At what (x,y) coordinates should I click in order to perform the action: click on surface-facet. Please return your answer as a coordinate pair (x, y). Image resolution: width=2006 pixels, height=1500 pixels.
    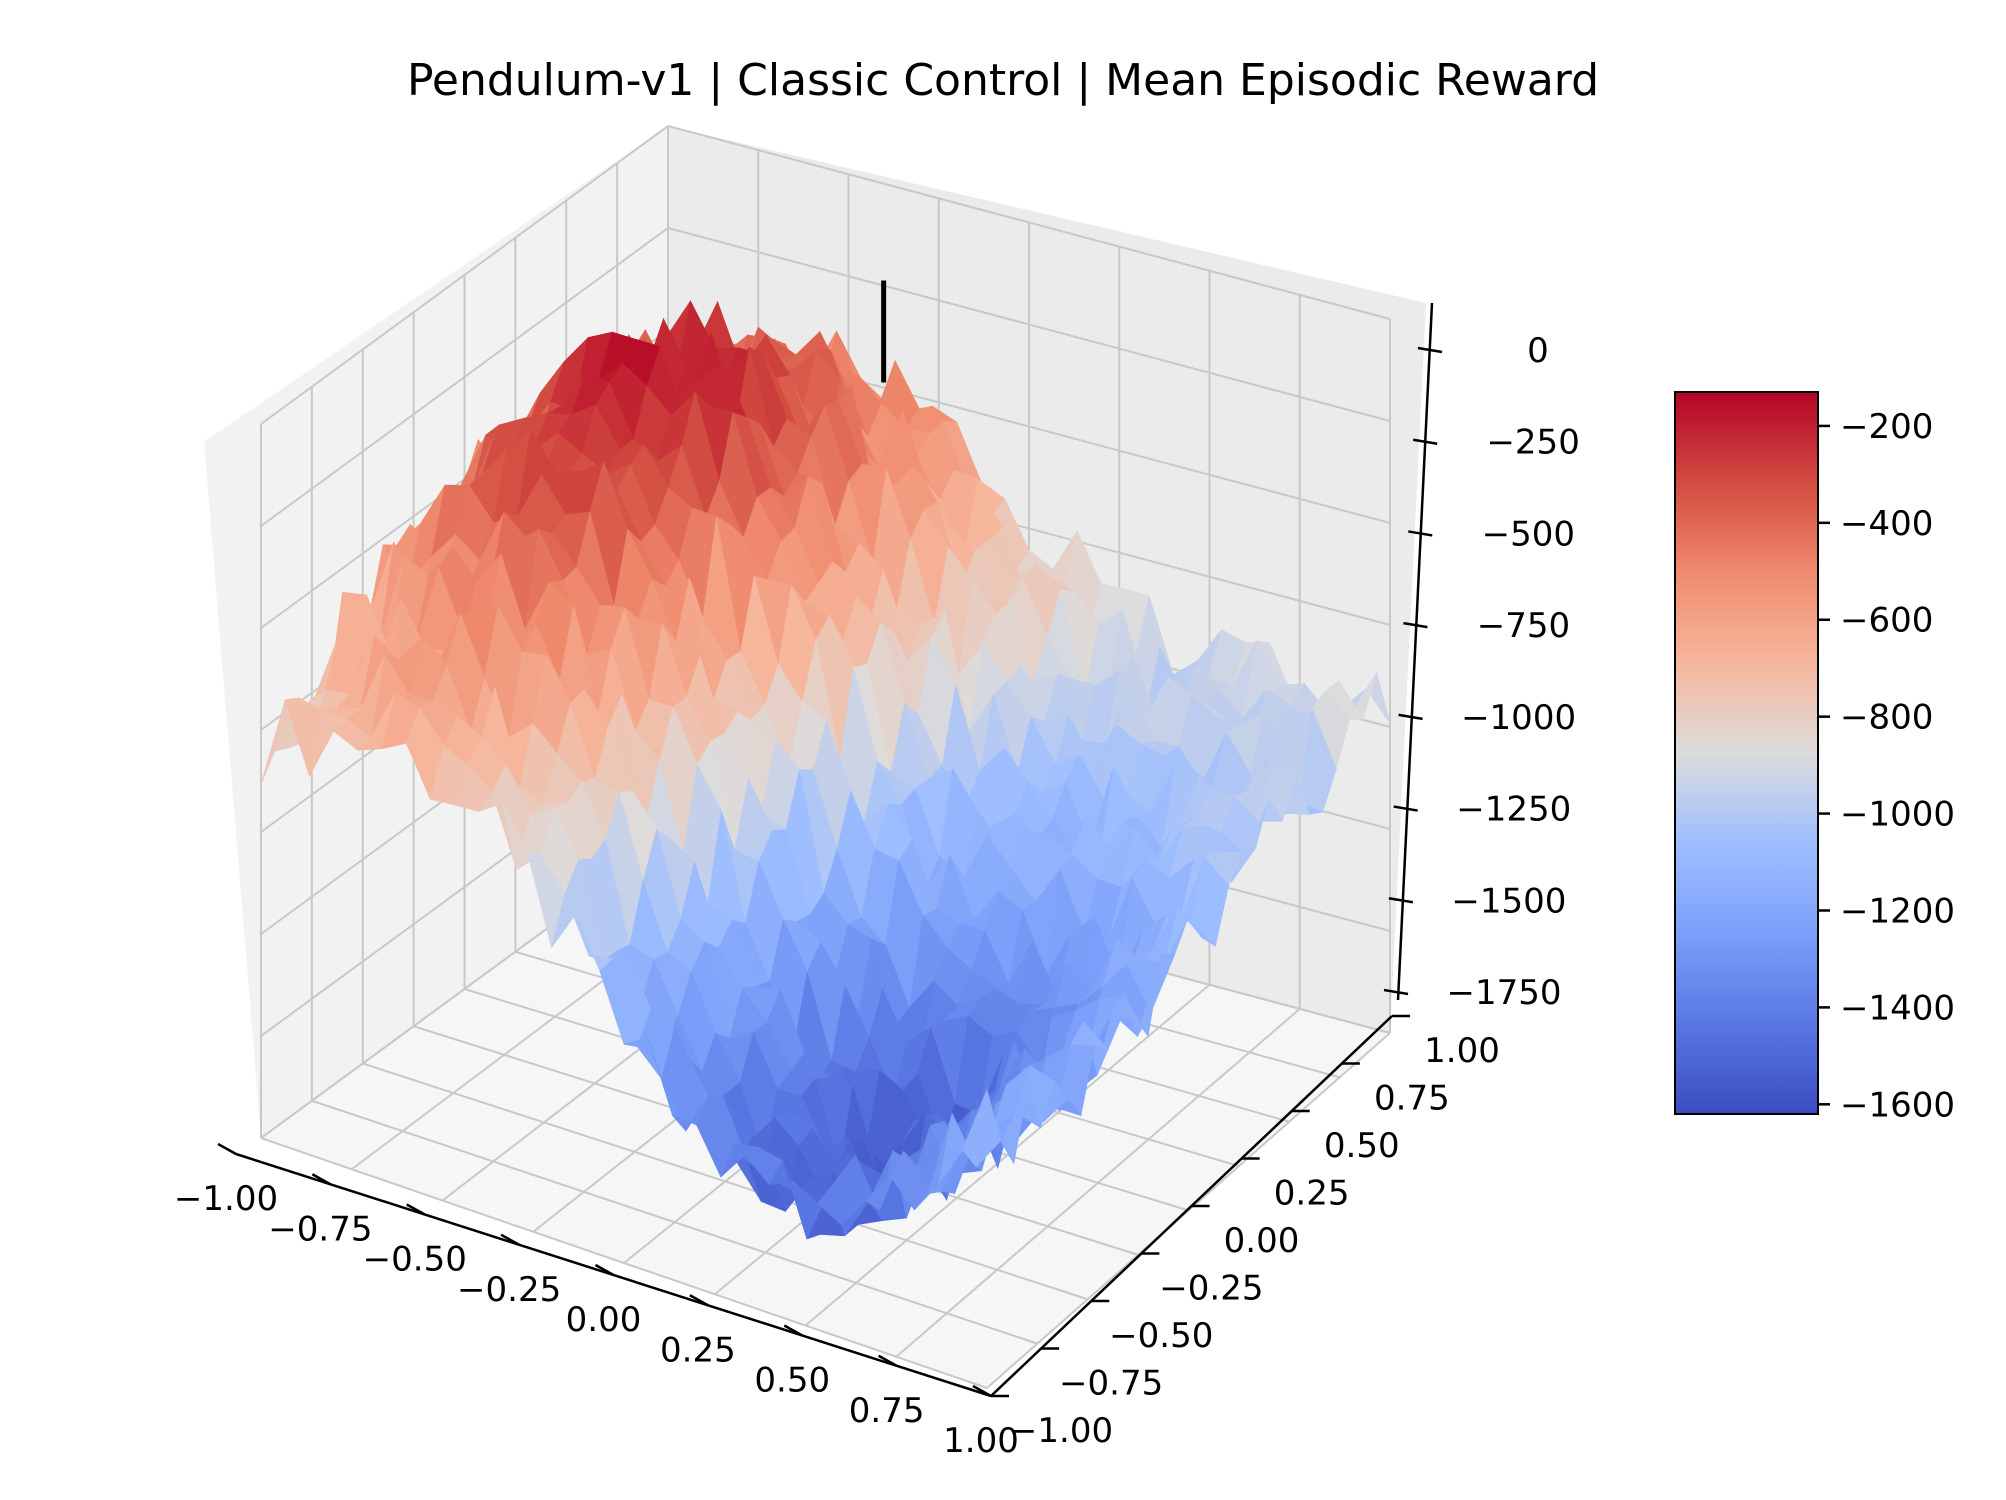
    Looking at the image, I should click on (981, 1128).